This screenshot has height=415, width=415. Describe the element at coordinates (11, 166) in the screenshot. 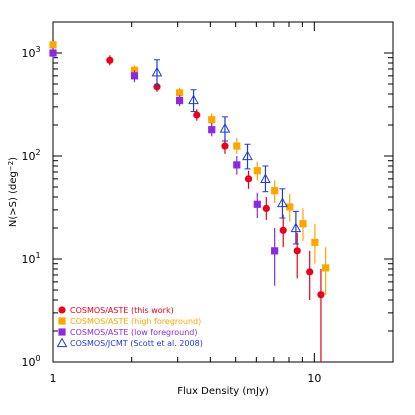

I see `y-axis-label-exponent: −2` at that location.